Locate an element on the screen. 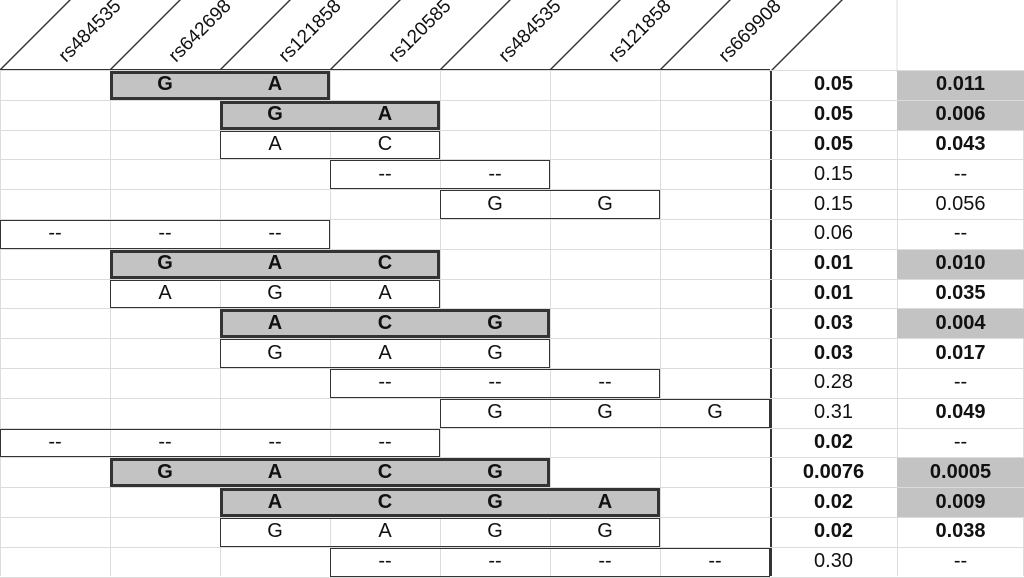 The image size is (1024, 578). header-divider is located at coordinates (145, 35).